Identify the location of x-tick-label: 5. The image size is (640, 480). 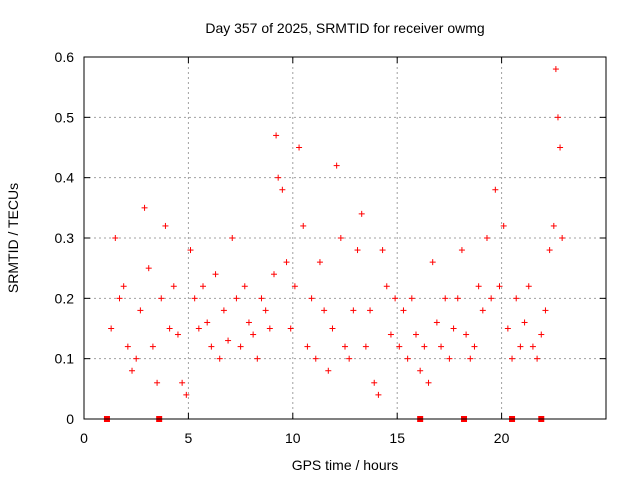
(189, 438).